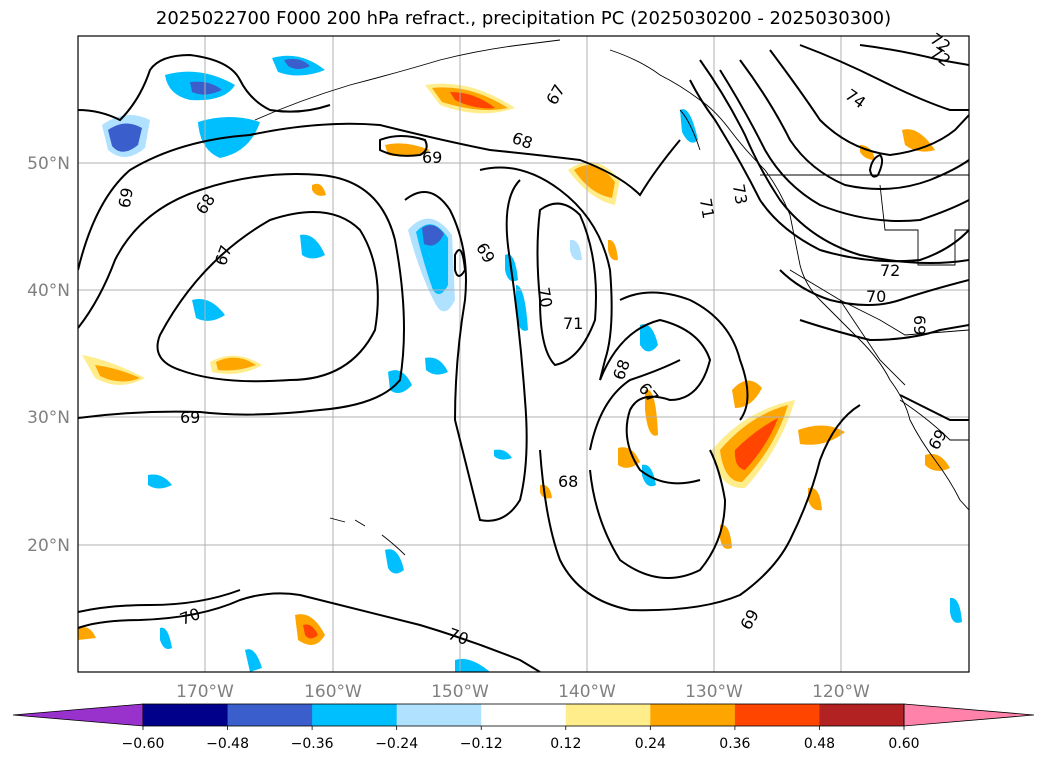  Describe the element at coordinates (48, 164) in the screenshot. I see `lat-tick-label: 50°N` at that location.